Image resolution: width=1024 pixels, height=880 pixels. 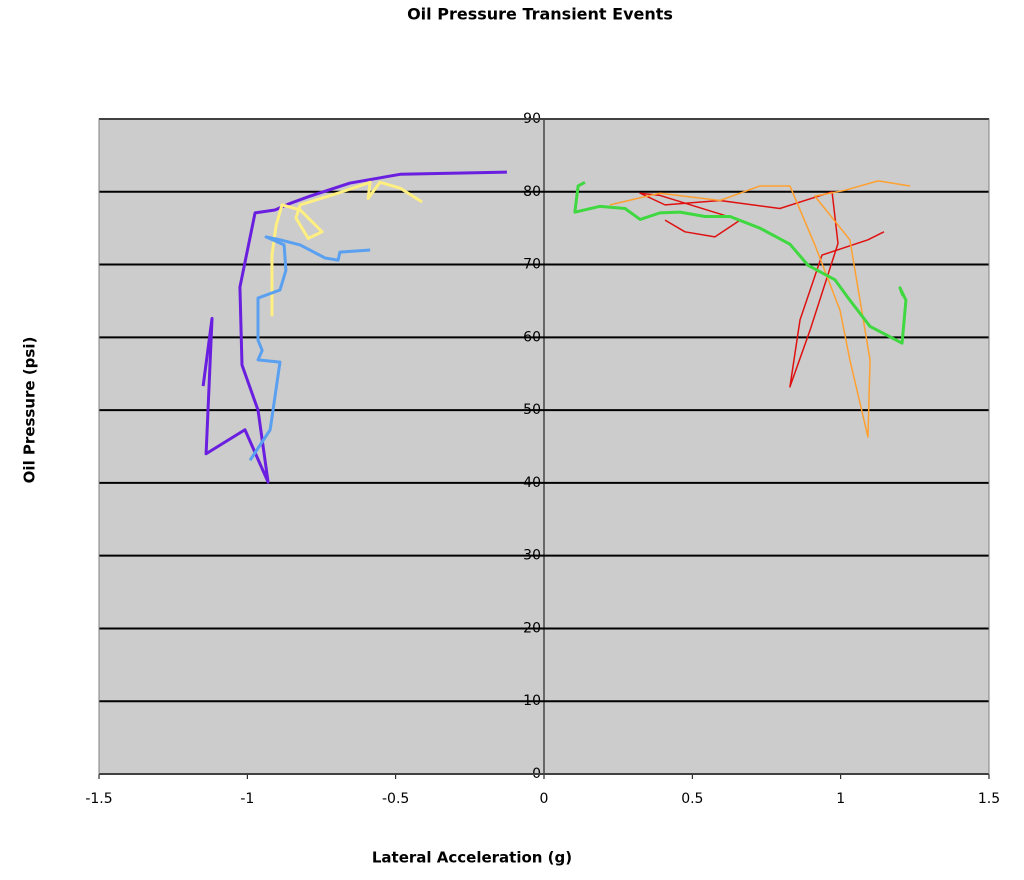 What do you see at coordinates (540, 14) in the screenshot?
I see `chart-title: Oil Pressure Transient Events` at bounding box center [540, 14].